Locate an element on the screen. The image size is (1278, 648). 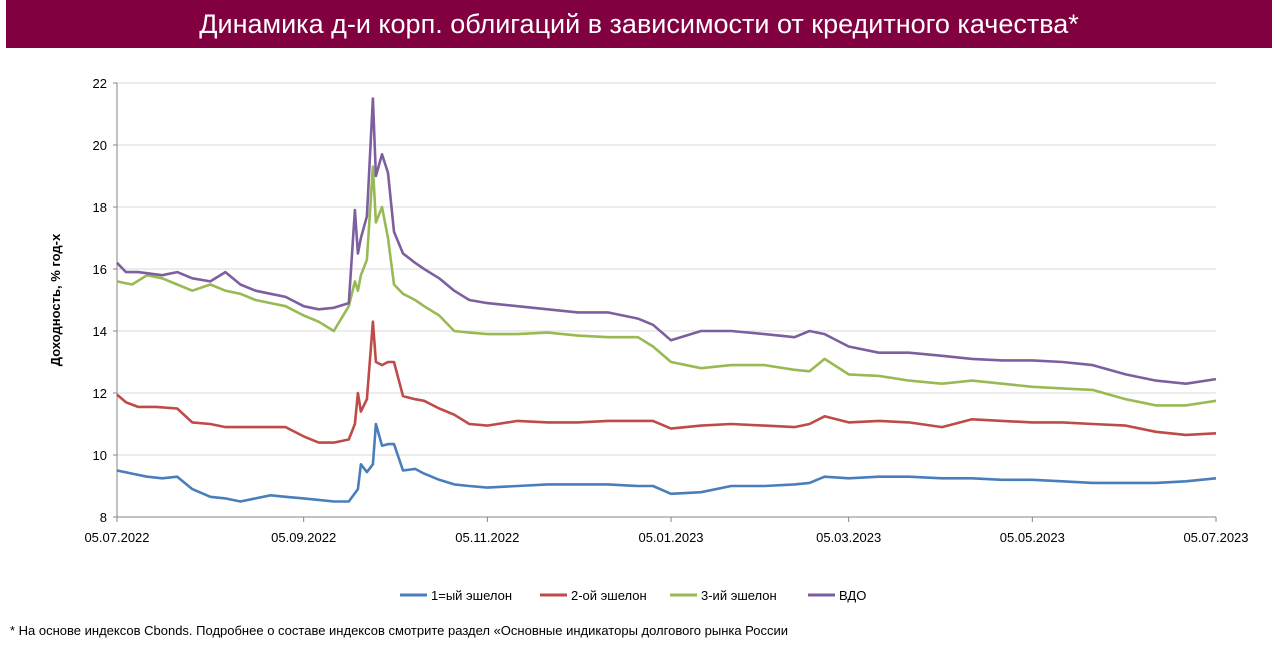
x-tick-label: 05.09.2022 is located at coordinates (303, 537).